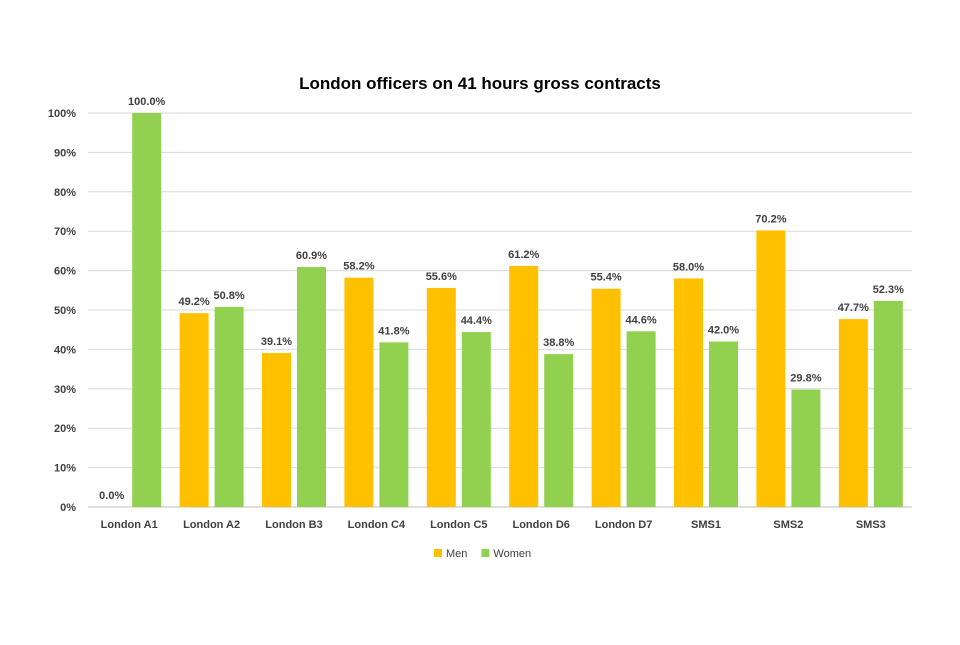 This screenshot has width=960, height=645. What do you see at coordinates (65, 429) in the screenshot?
I see `y-tick-label: 20%` at bounding box center [65, 429].